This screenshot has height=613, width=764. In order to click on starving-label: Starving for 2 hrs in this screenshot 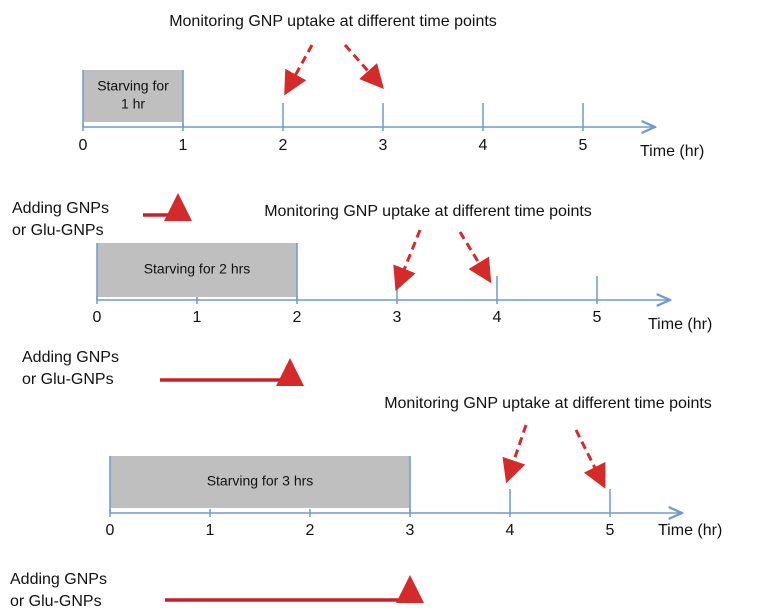, I will do `click(197, 269)`.